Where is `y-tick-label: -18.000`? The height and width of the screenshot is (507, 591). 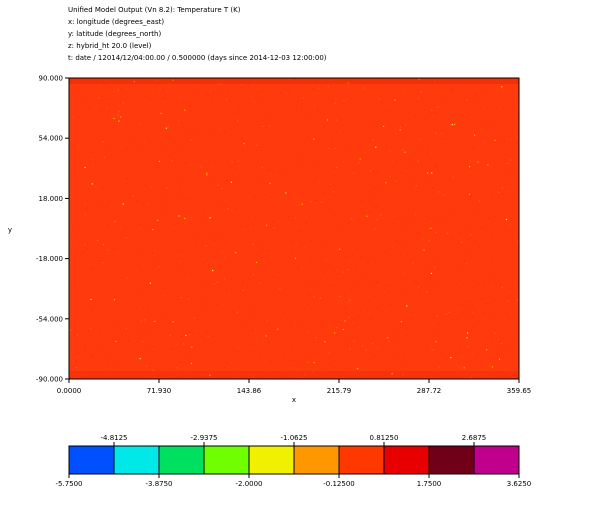 y-tick-label: -18.000 is located at coordinates (49, 259).